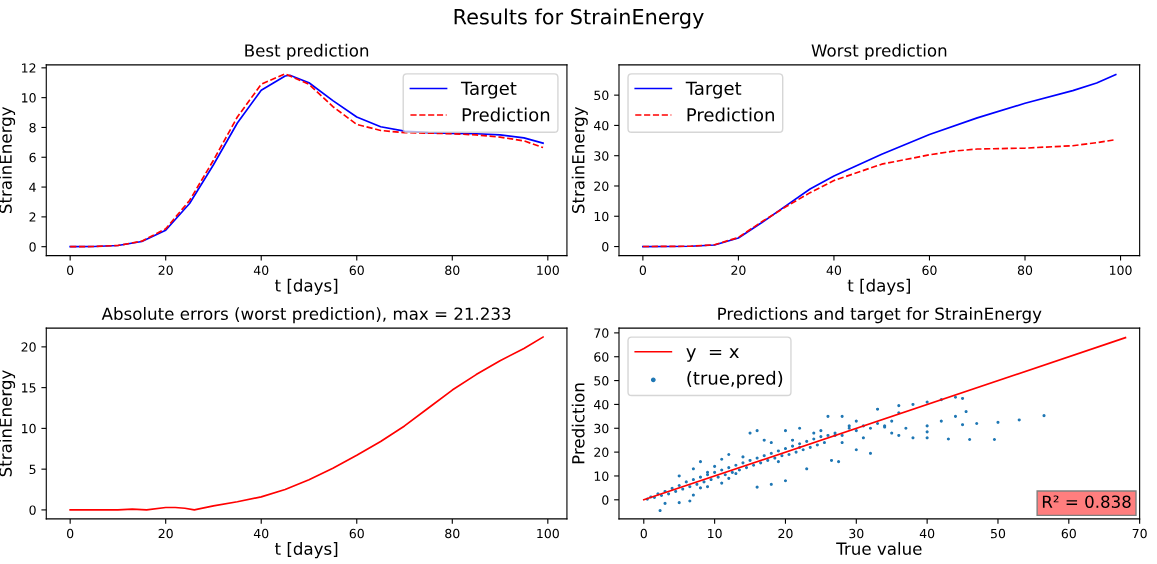 Image resolution: width=1157 pixels, height=564 pixels. Describe the element at coordinates (579, 160) in the screenshot. I see `y-axis-title: StrainEnergy` at that location.